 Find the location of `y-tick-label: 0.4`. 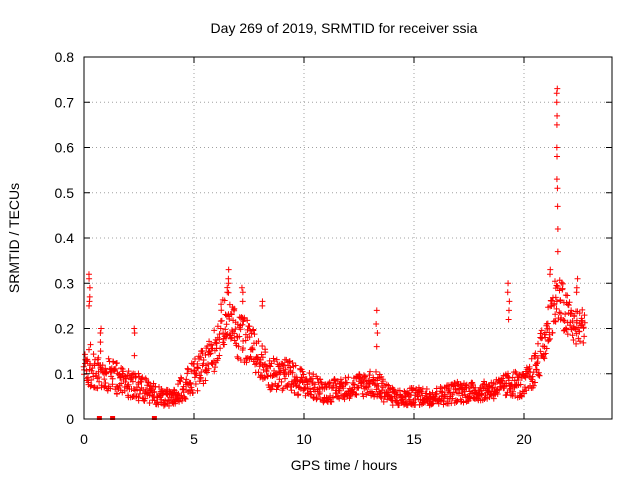

y-tick-label: 0.4 is located at coordinates (65, 238).